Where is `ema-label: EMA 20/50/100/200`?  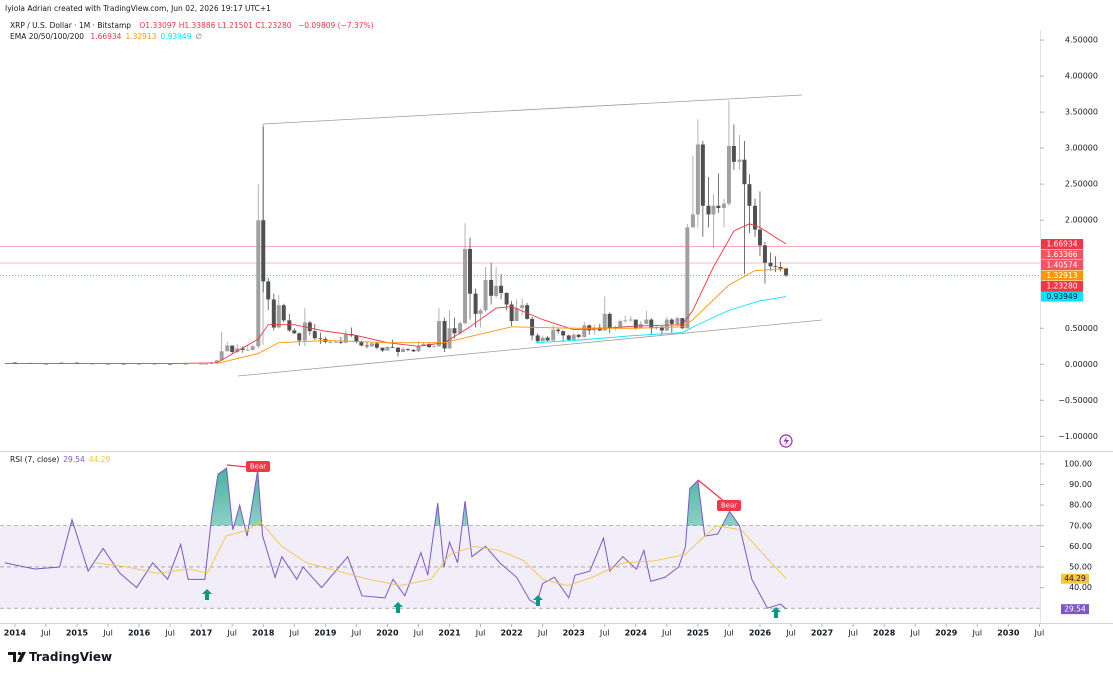
ema-label: EMA 20/50/100/200 is located at coordinates (47, 36).